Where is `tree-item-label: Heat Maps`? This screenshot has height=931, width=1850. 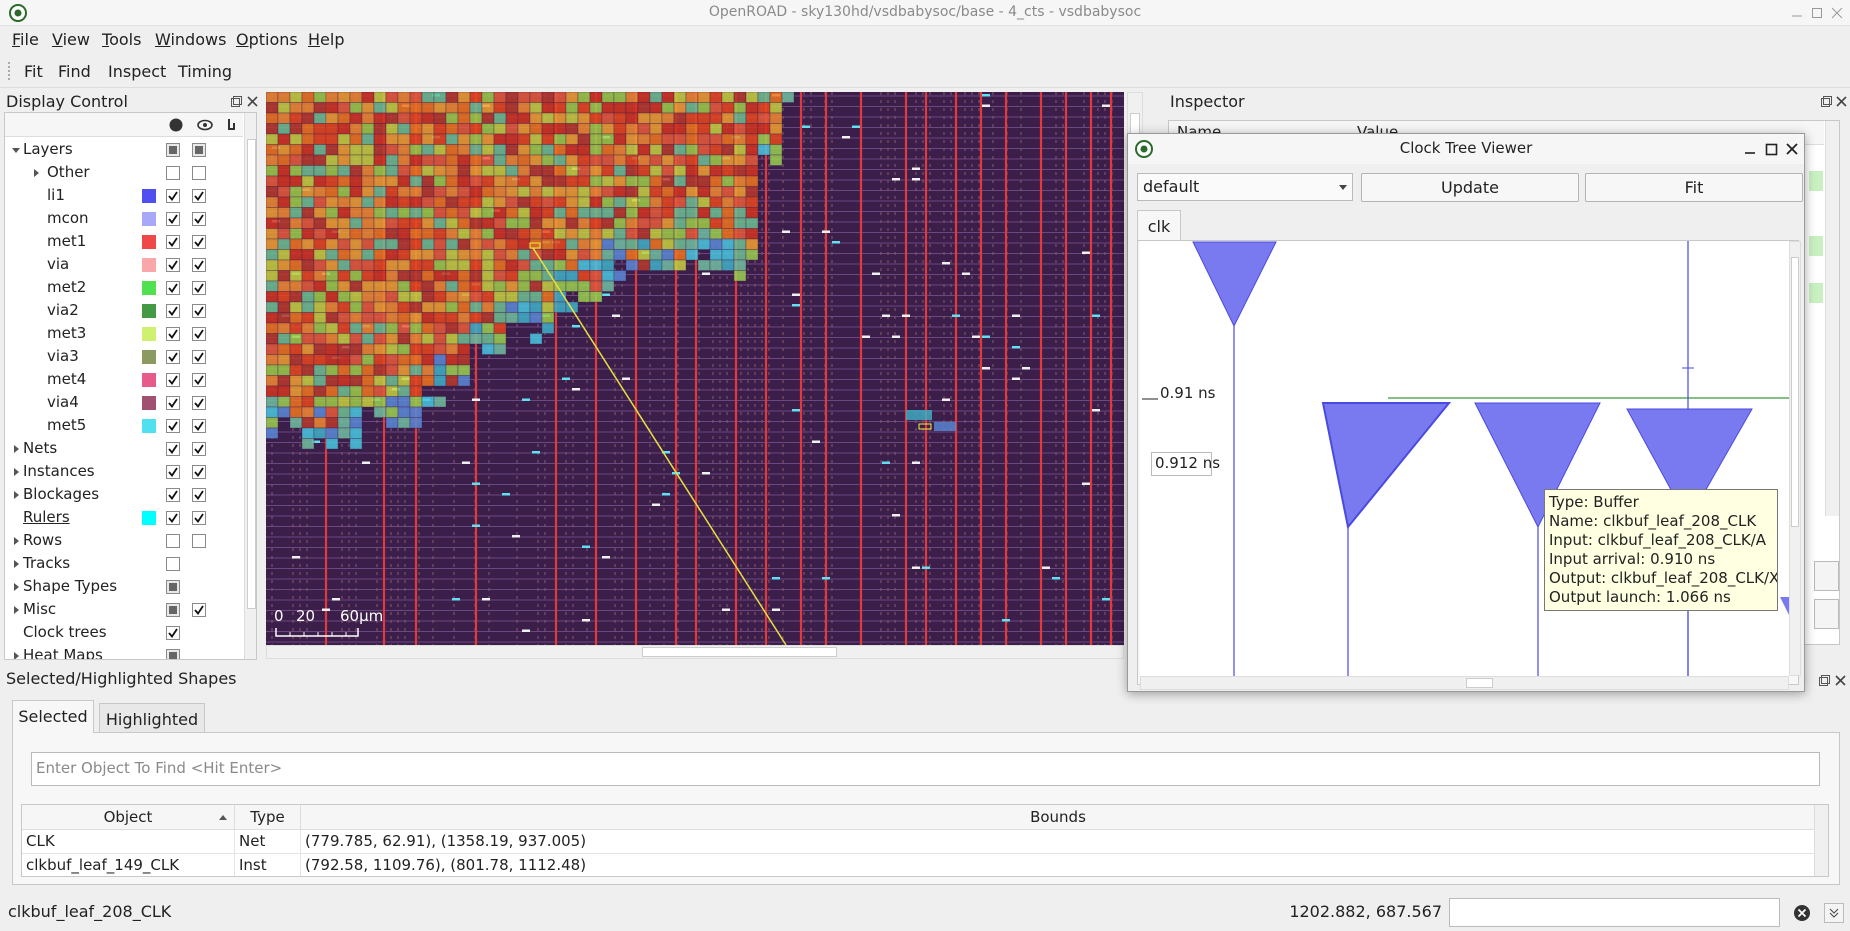
tree-item-label: Heat Maps is located at coordinates (63, 653).